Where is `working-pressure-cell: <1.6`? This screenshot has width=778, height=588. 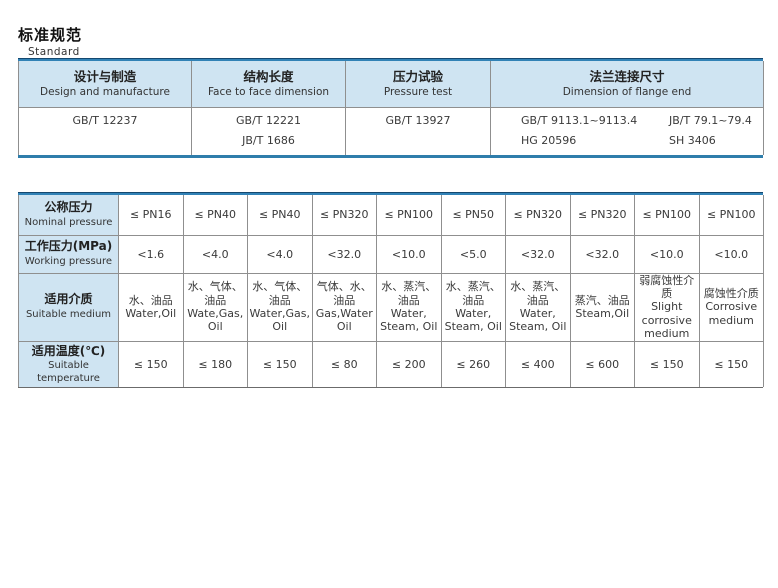
working-pressure-cell: <1.6 is located at coordinates (151, 254).